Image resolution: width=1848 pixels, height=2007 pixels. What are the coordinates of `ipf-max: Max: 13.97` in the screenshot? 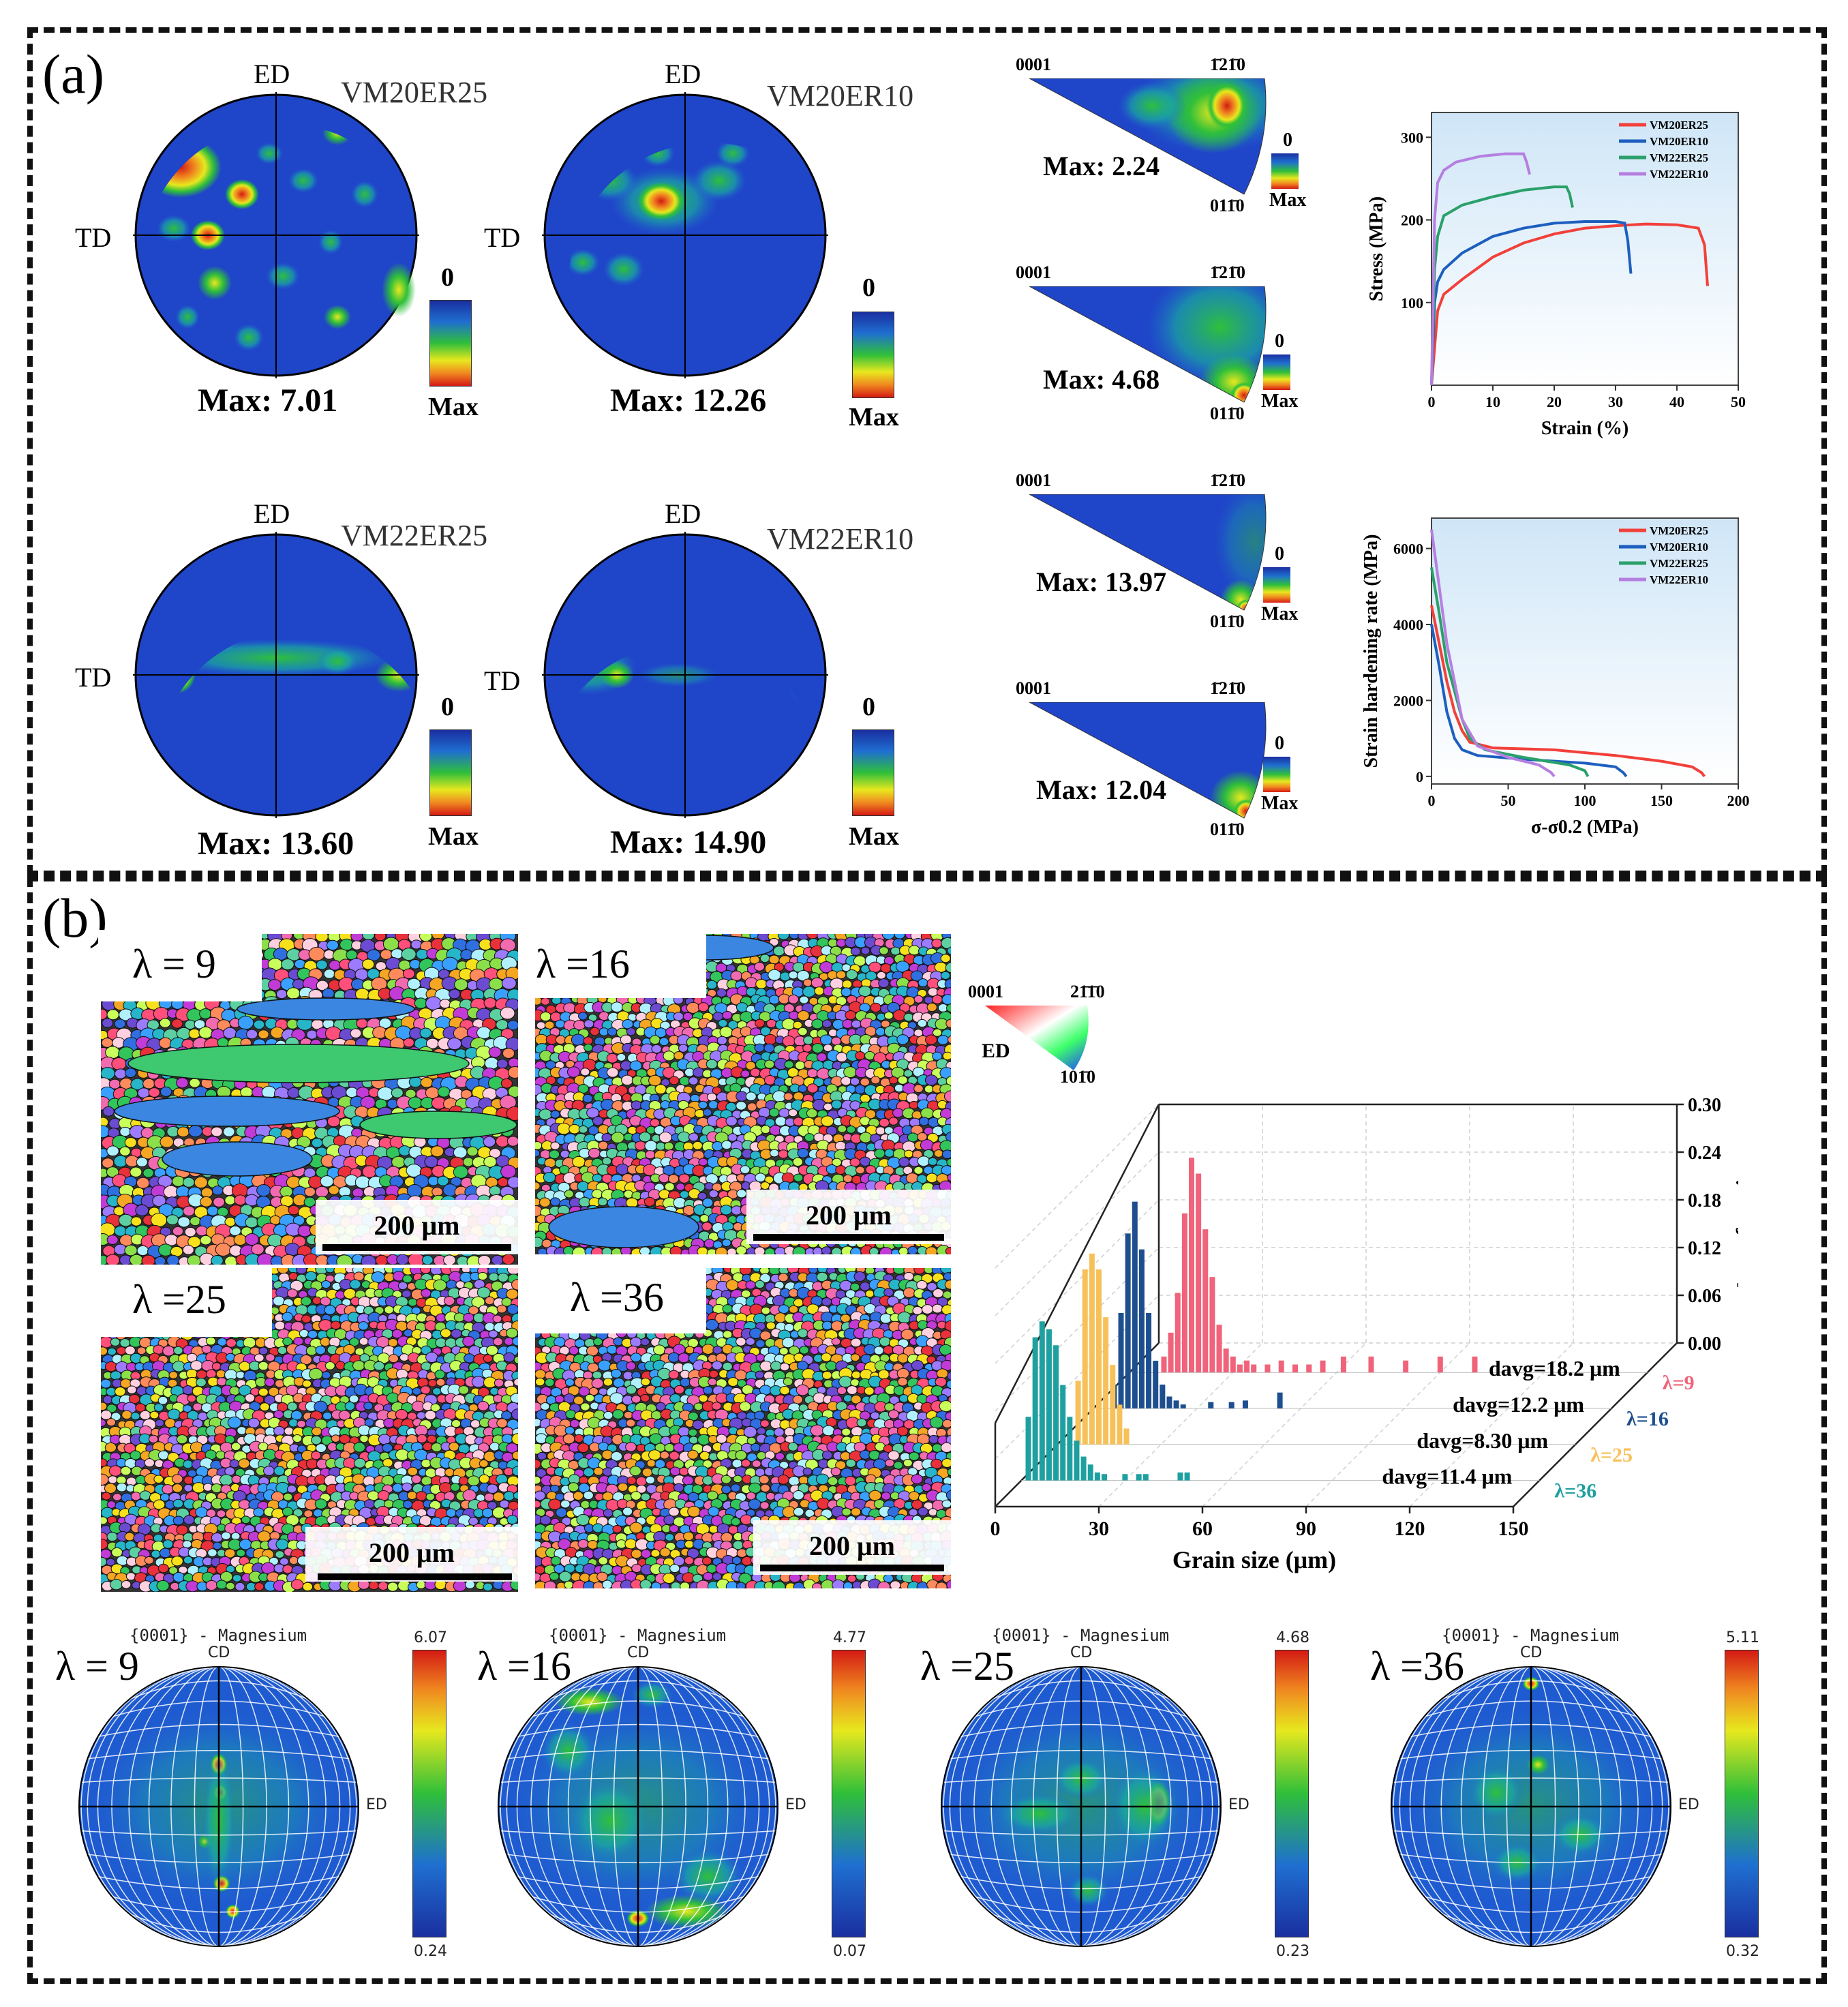 It's located at (1101, 582).